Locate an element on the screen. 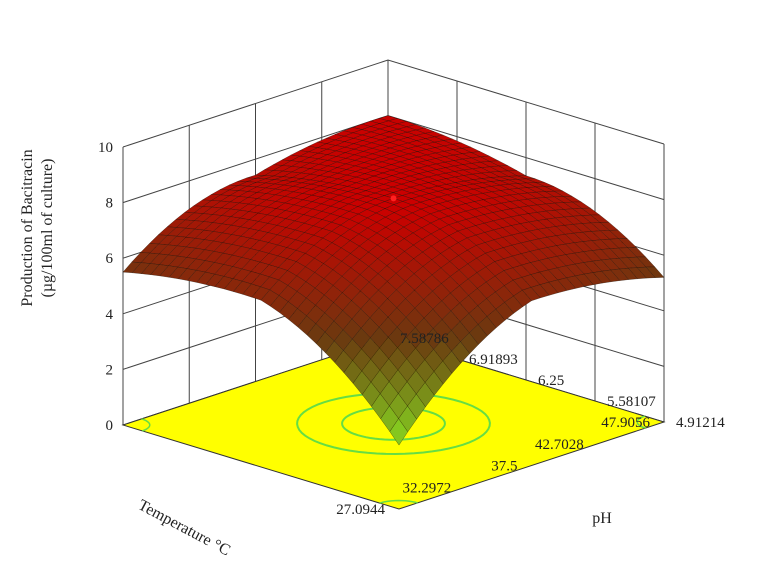 The width and height of the screenshot is (768, 578). ph-tick-label: 5.58107 is located at coordinates (631, 402).